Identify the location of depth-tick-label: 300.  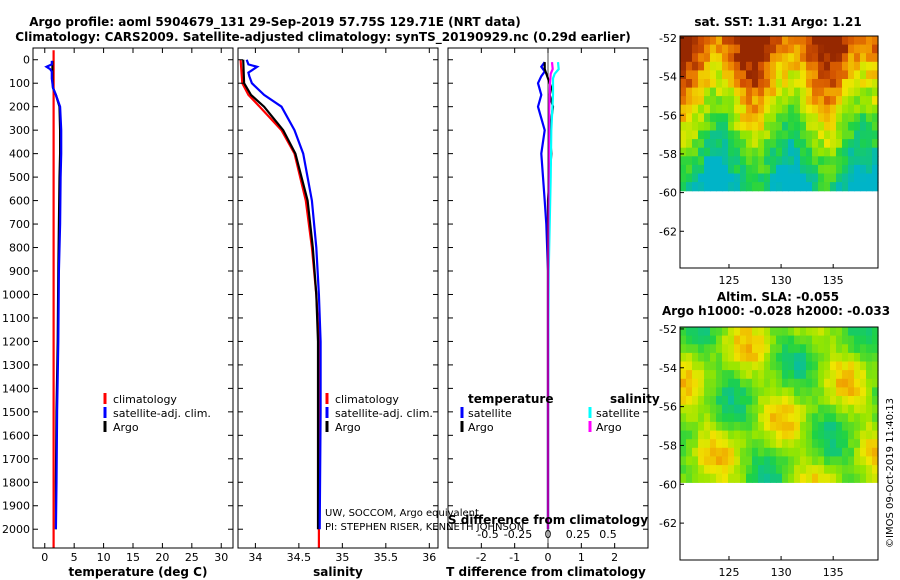
(19, 130).